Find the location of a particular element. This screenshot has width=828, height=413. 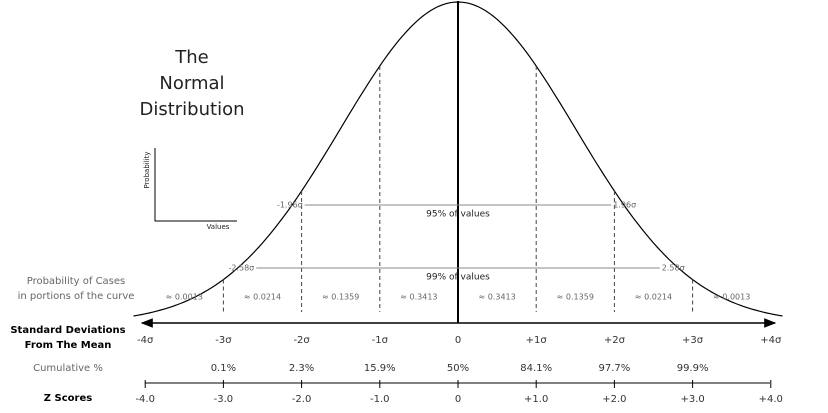

z-label: 0 is located at coordinates (458, 399).